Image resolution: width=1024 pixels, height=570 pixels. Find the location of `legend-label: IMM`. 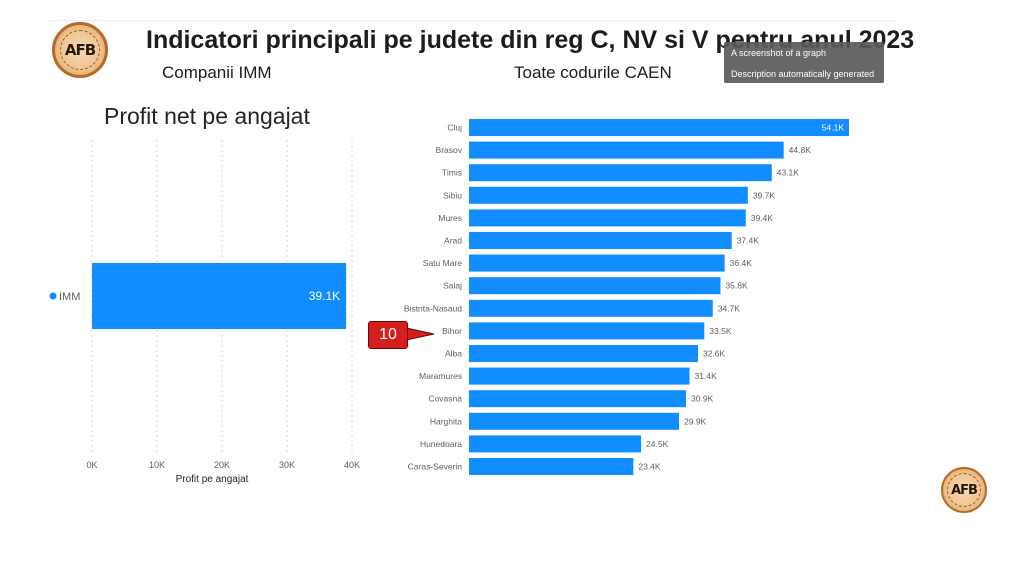

legend-label: IMM is located at coordinates (69, 297).